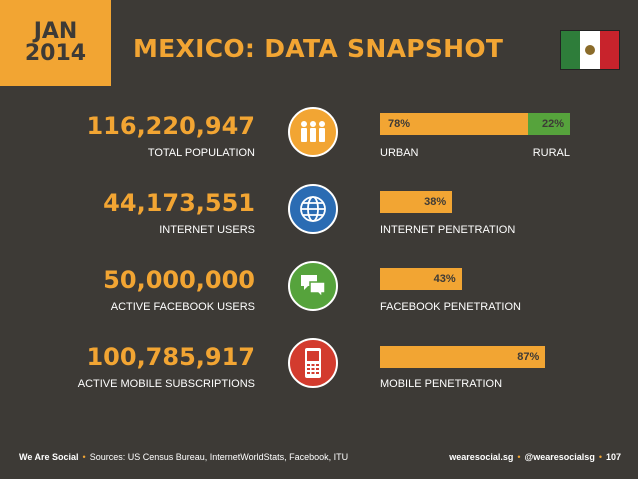 Image resolution: width=638 pixels, height=479 pixels. I want to click on bar-mobile-penetration: 87%, so click(475, 357).